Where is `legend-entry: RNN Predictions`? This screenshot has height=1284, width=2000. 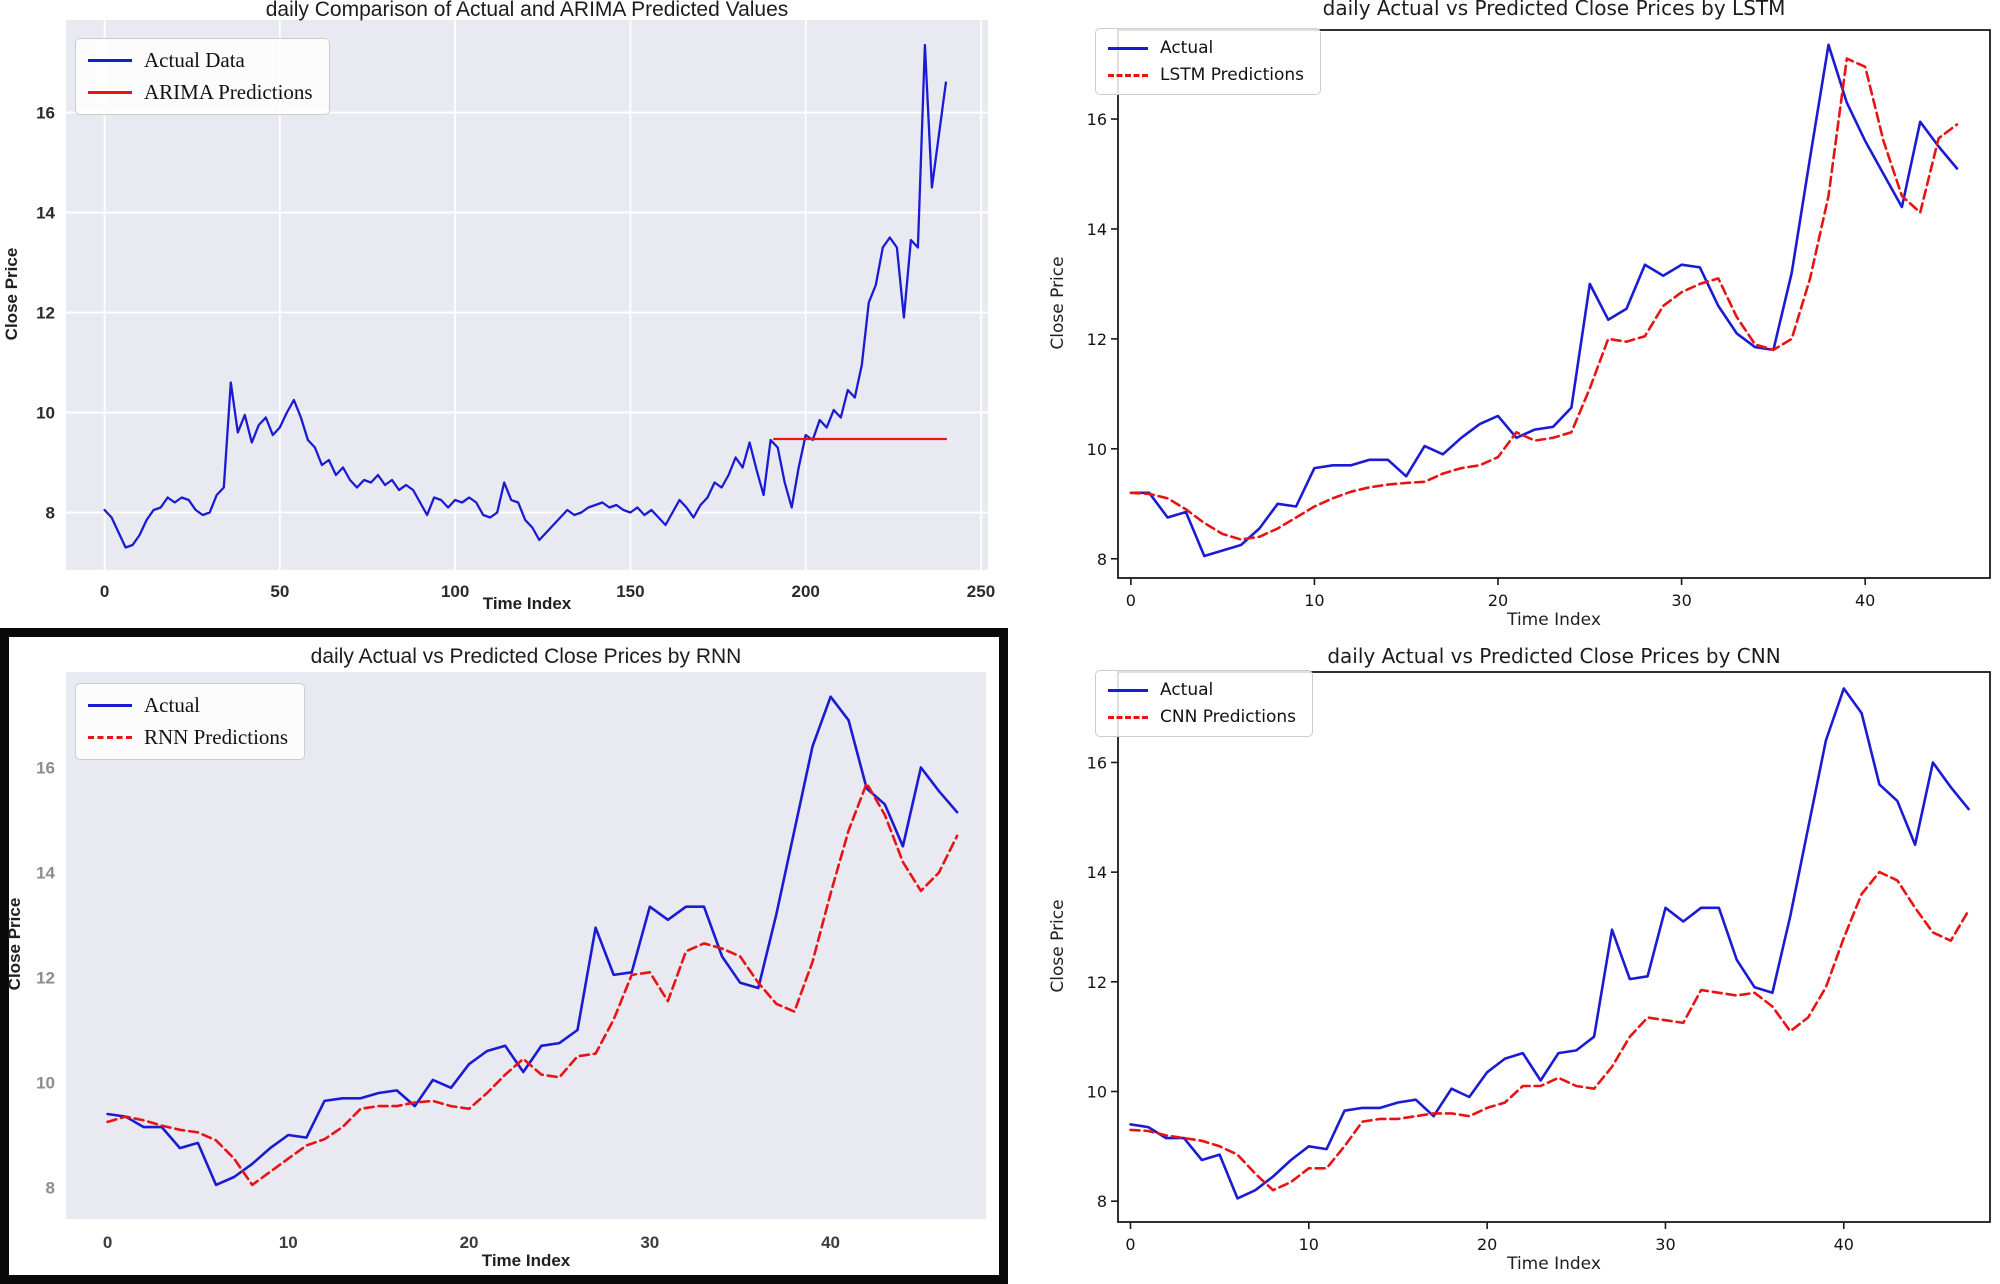 legend-entry: RNN Predictions is located at coordinates (188, 737).